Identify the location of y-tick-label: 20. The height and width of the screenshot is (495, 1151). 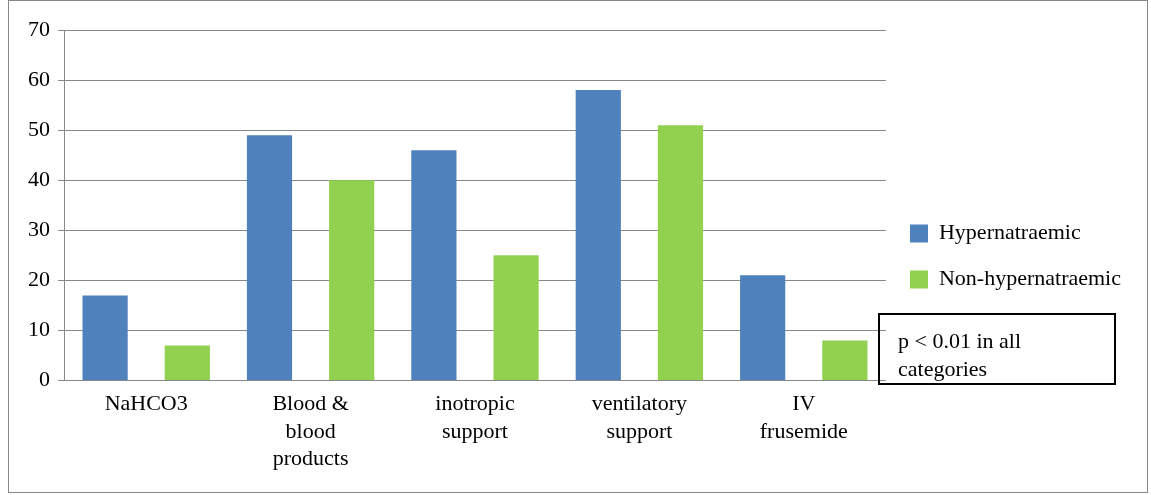
(39, 279).